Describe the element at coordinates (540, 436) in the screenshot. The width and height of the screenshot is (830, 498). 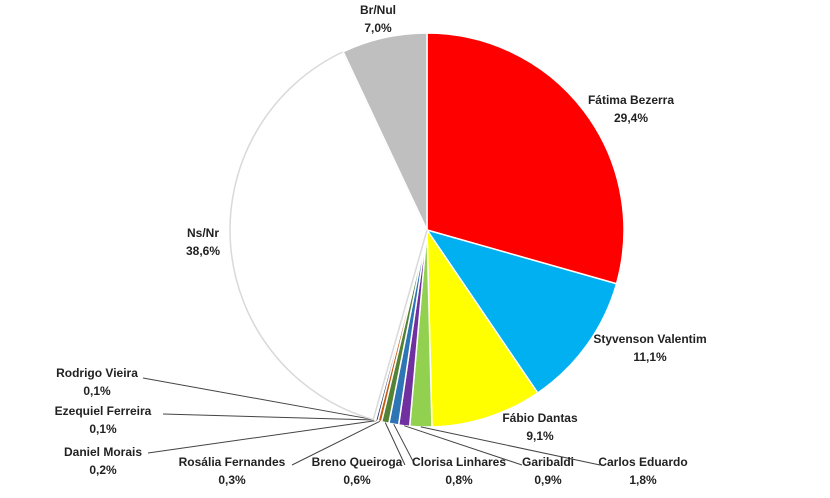
I see `slice-value-label: 9,1%` at that location.